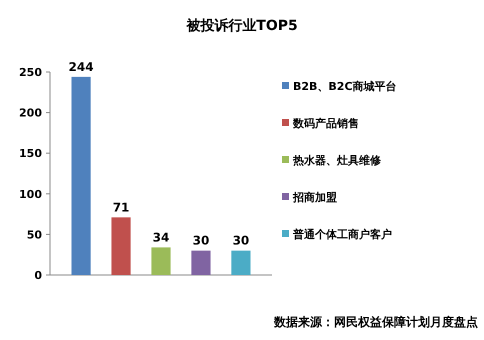 The width and height of the screenshot is (484, 340). What do you see at coordinates (38, 275) in the screenshot?
I see `y-tick-label: 0` at bounding box center [38, 275].